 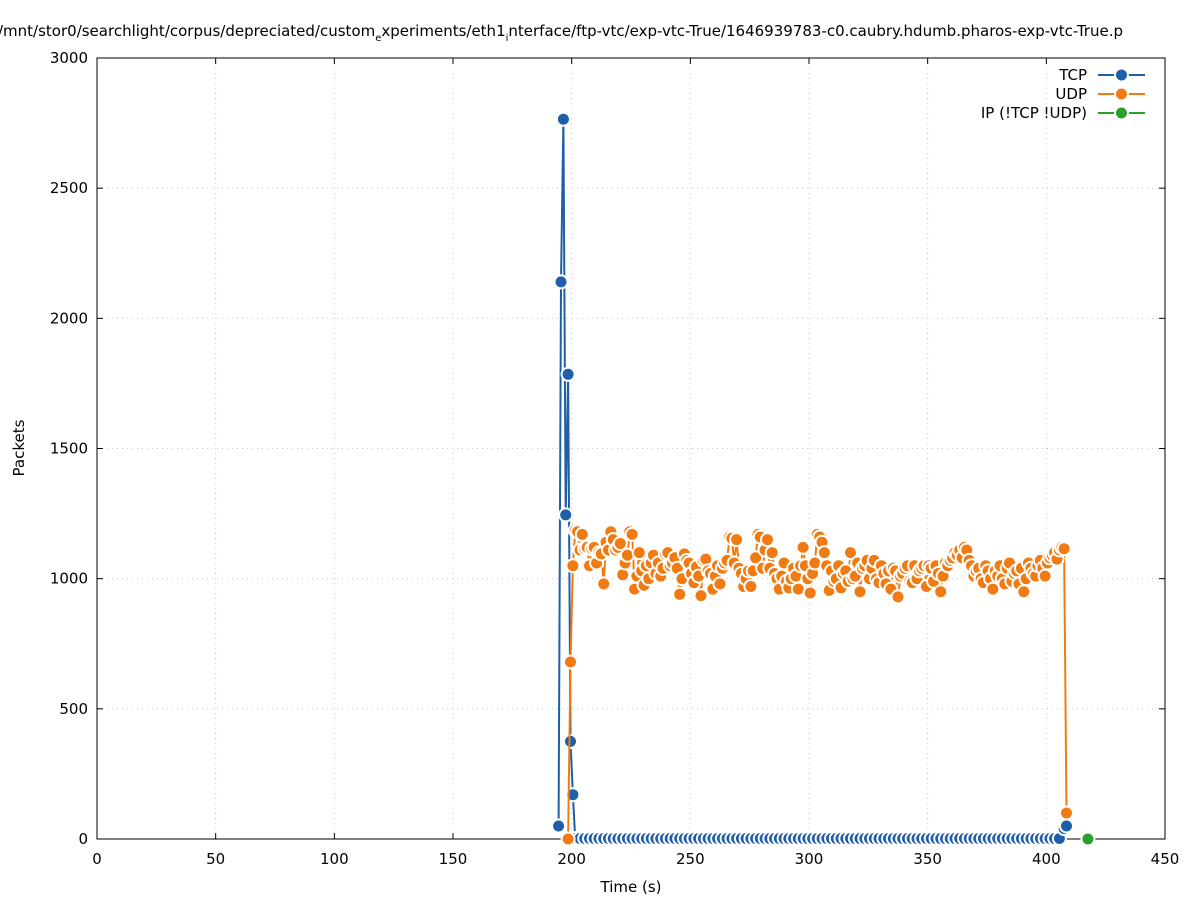 I want to click on y-tick-label: 500, so click(x=73, y=709).